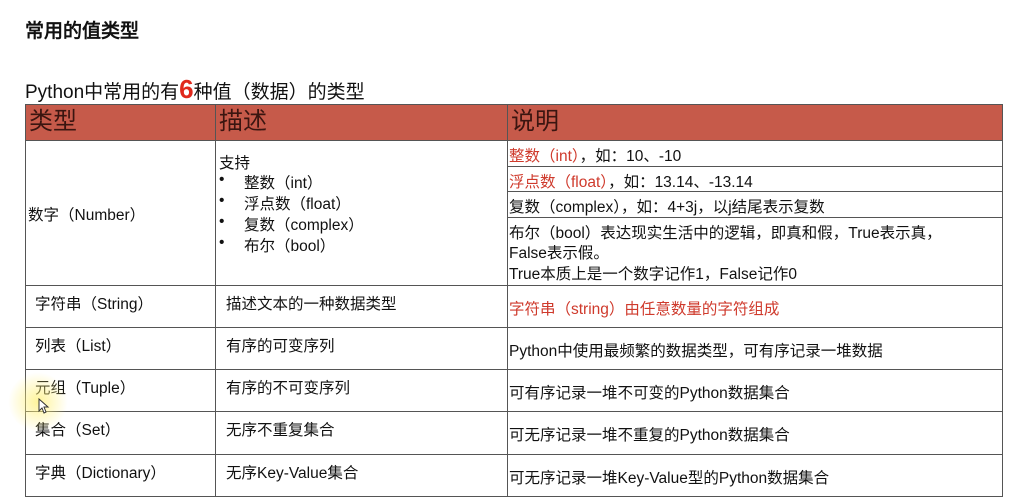  Describe the element at coordinates (235, 163) in the screenshot. I see `desc-title: 支持` at that location.